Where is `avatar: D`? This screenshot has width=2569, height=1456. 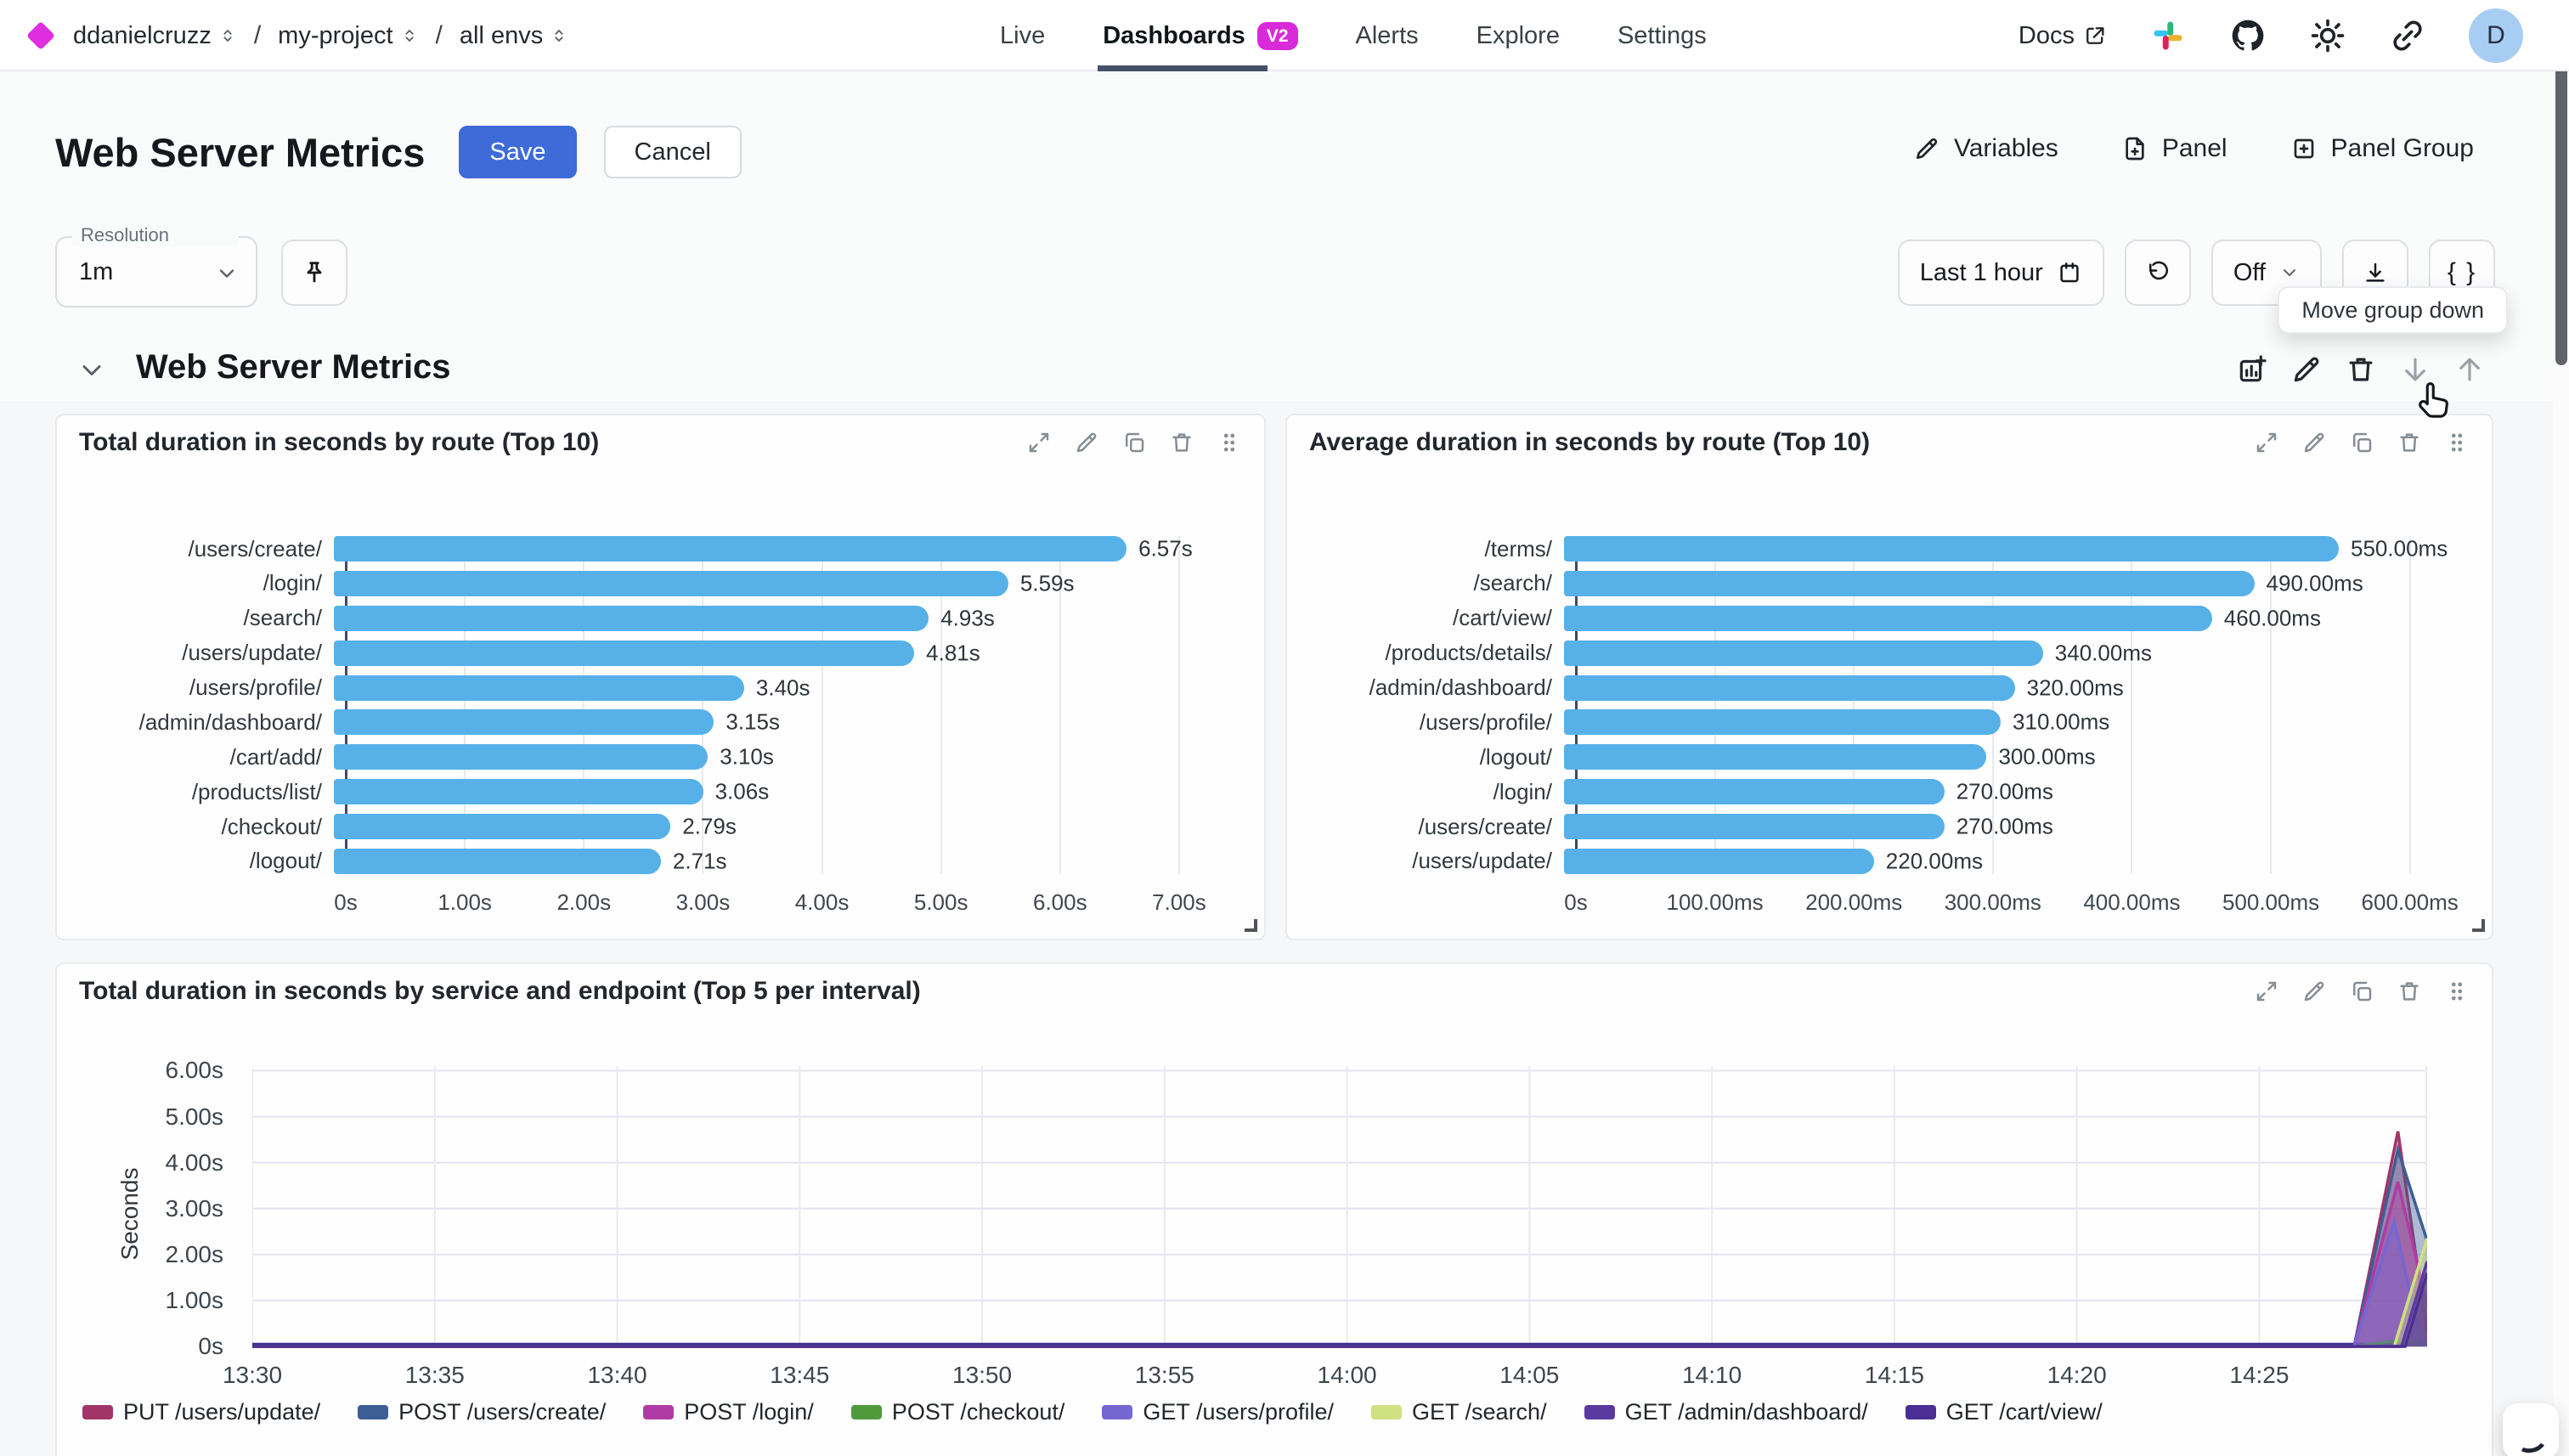 avatar: D is located at coordinates (2496, 35).